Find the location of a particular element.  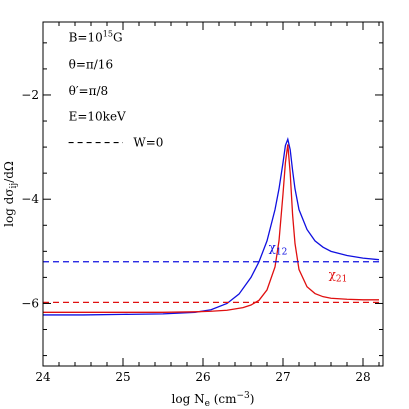

y-axis-title: log dσij/dΩ is located at coordinates (10, 194).